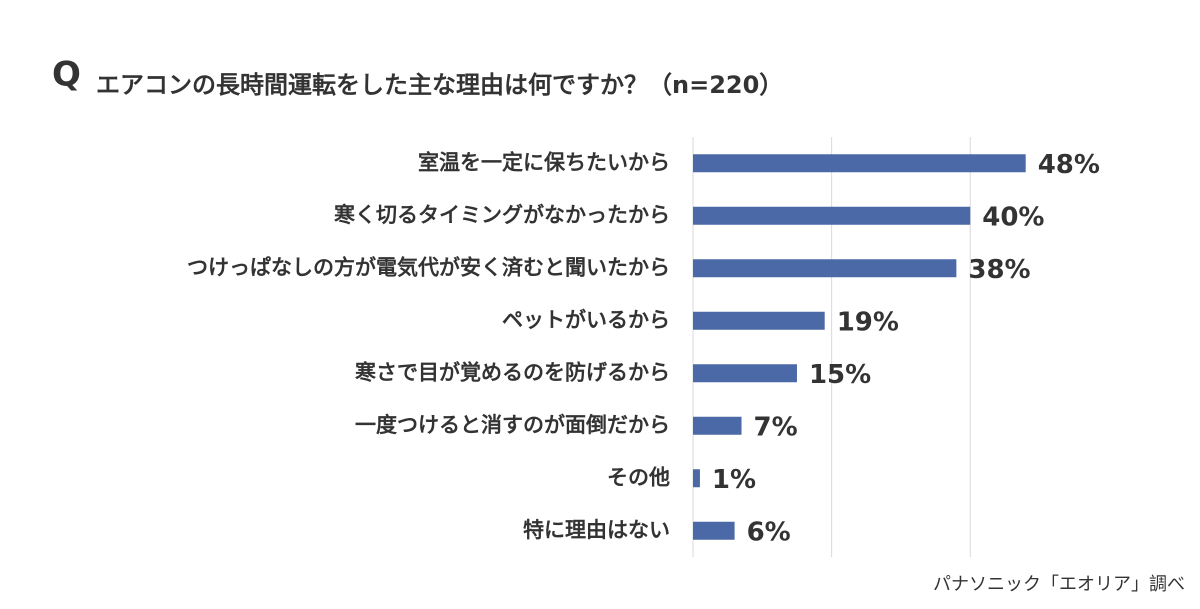 This screenshot has height=609, width=1200. Describe the element at coordinates (734, 480) in the screenshot. I see `value-label: 1%` at that location.